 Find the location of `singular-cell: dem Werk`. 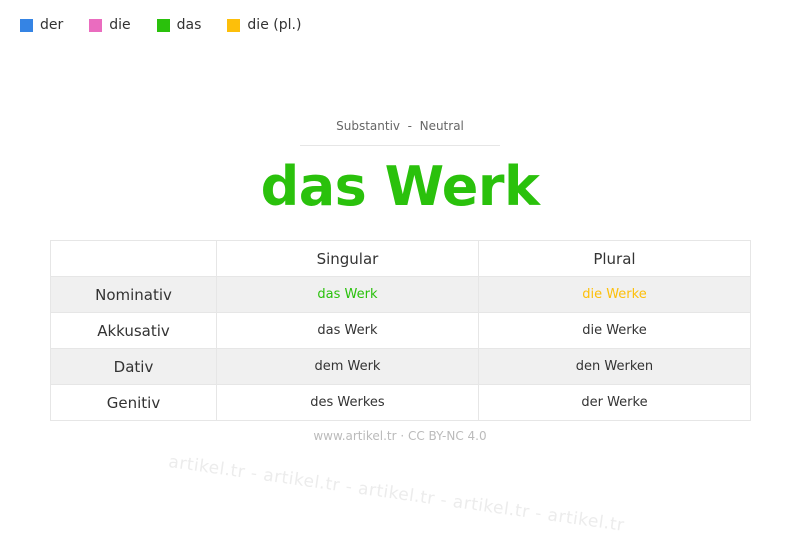

singular-cell: dem Werk is located at coordinates (347, 366).